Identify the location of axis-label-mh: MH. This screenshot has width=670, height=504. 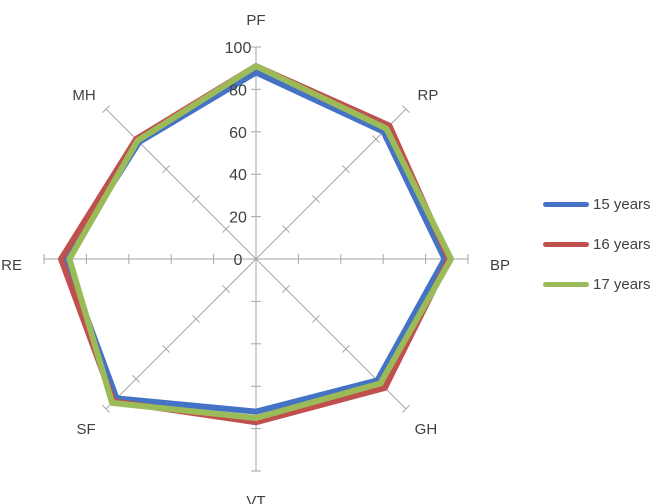
(83, 95).